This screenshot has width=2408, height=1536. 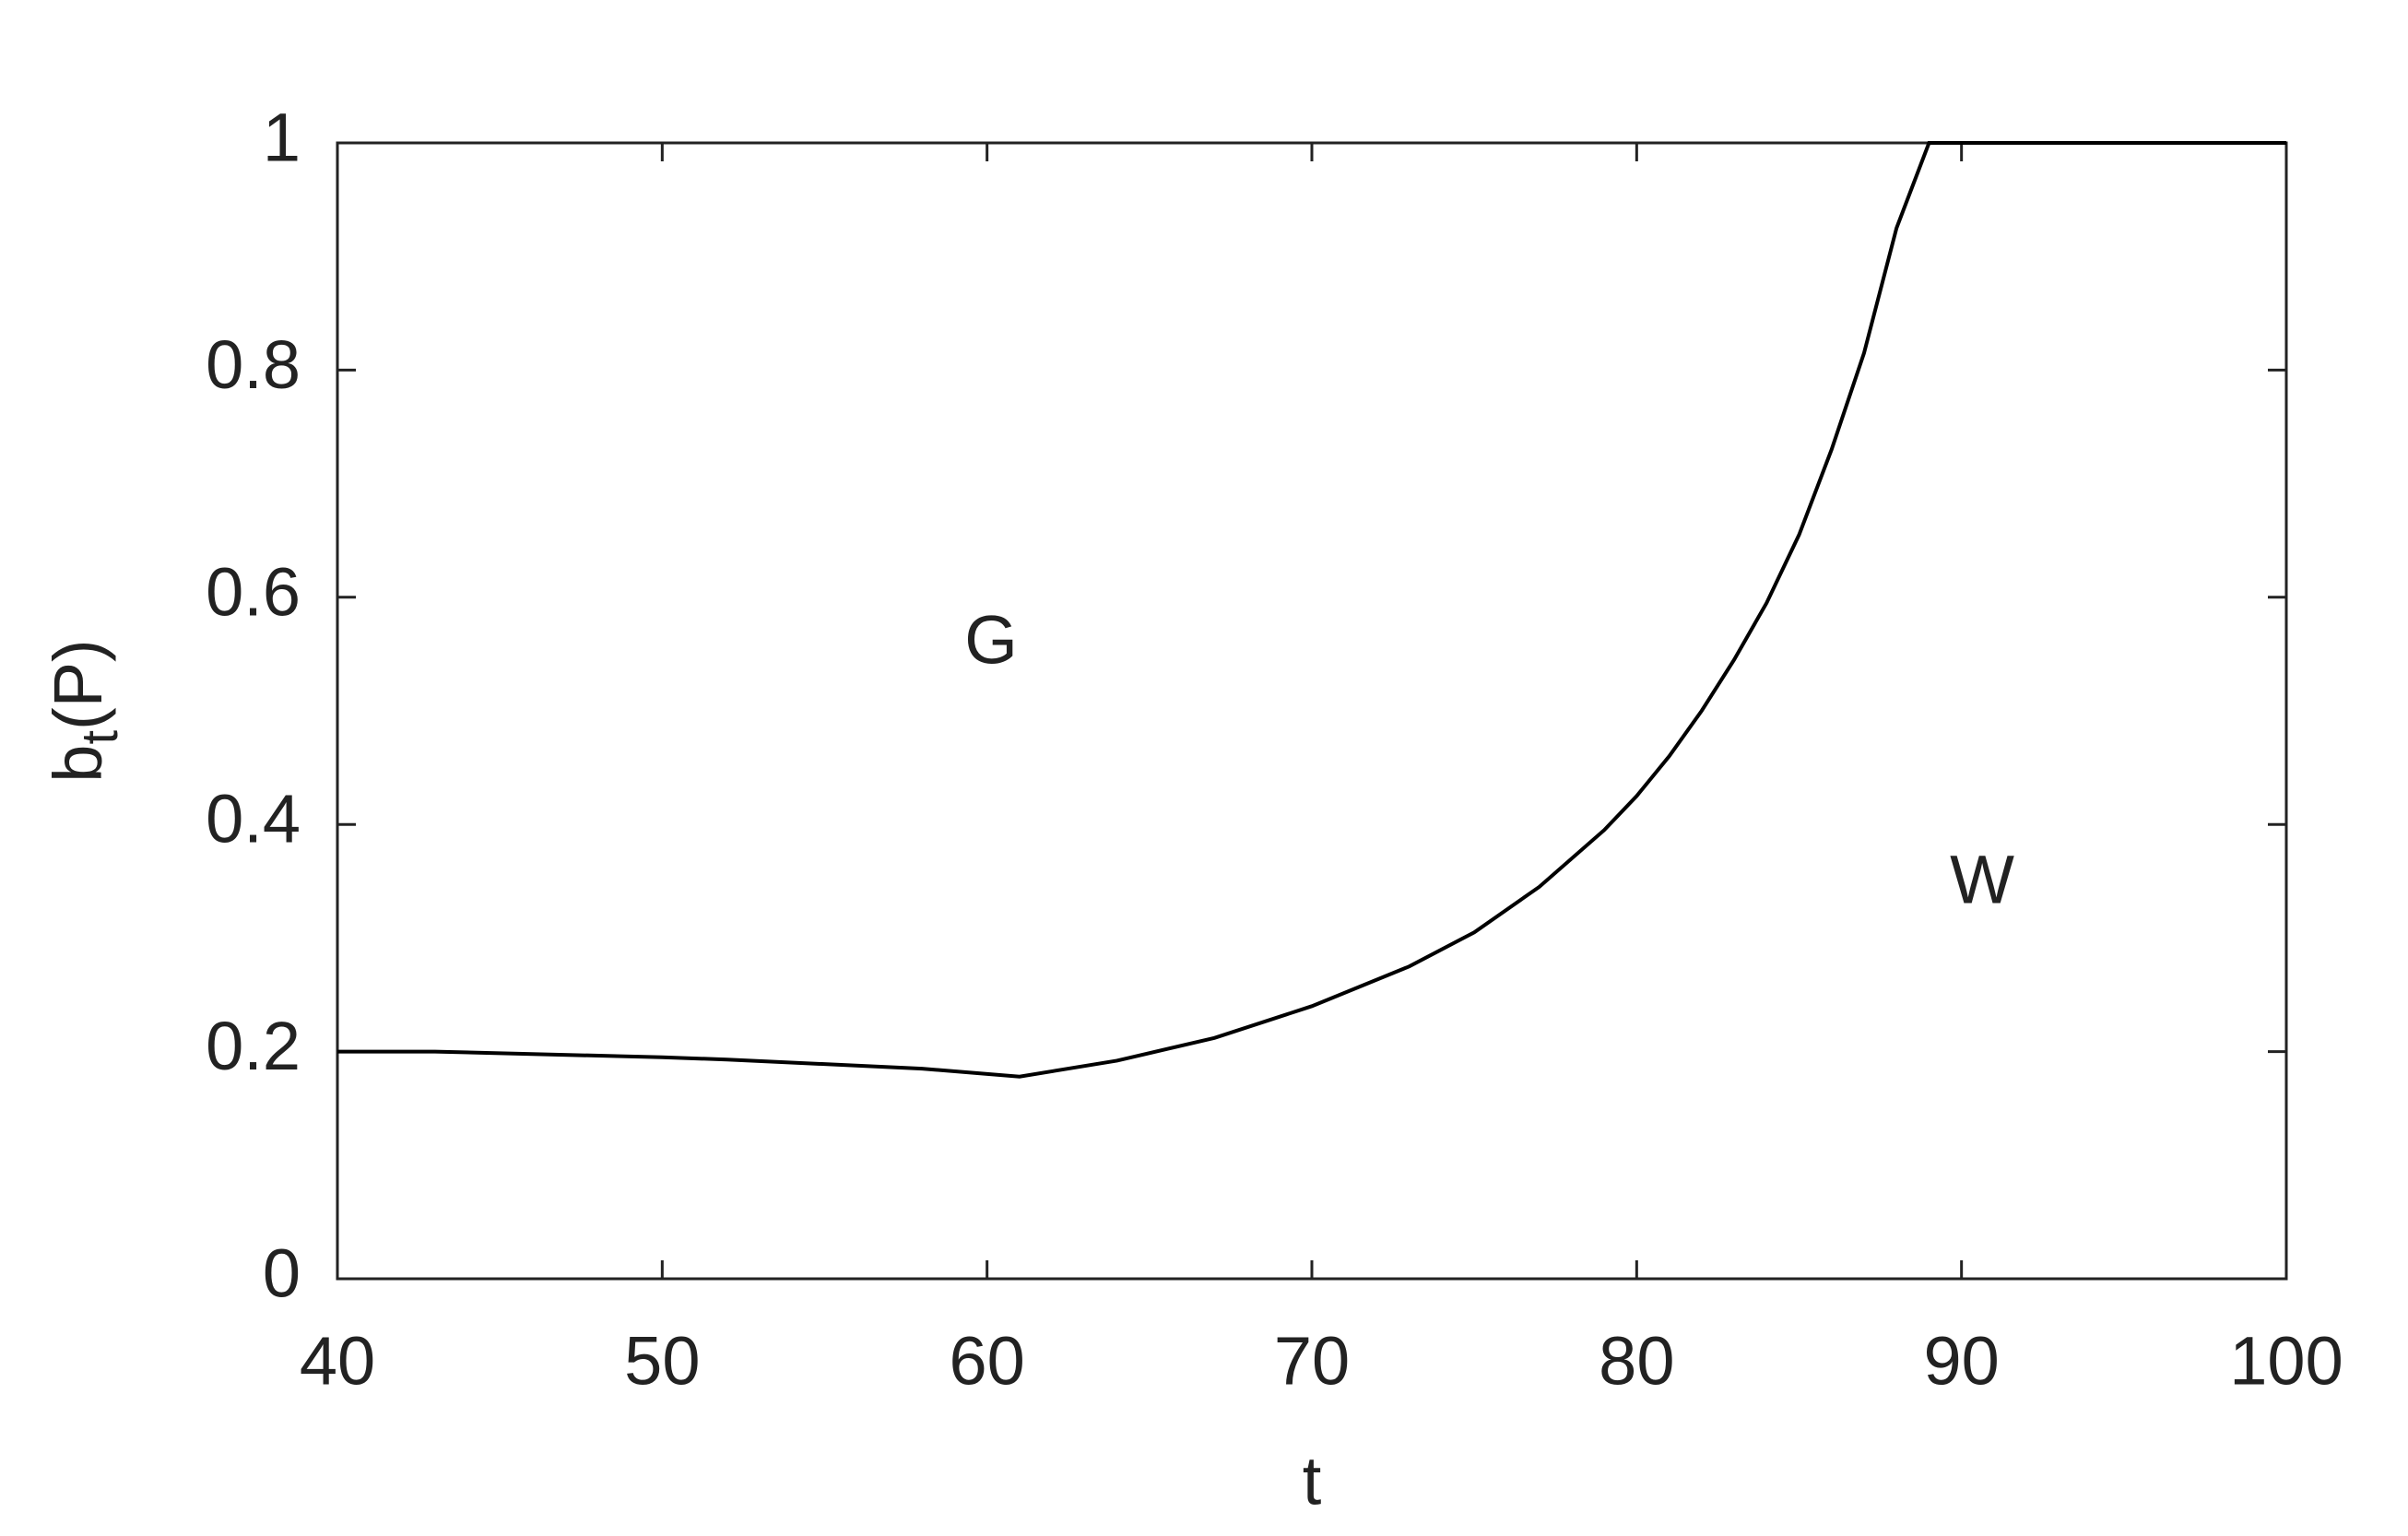 What do you see at coordinates (282, 138) in the screenshot?
I see `y-tick-label: 1` at bounding box center [282, 138].